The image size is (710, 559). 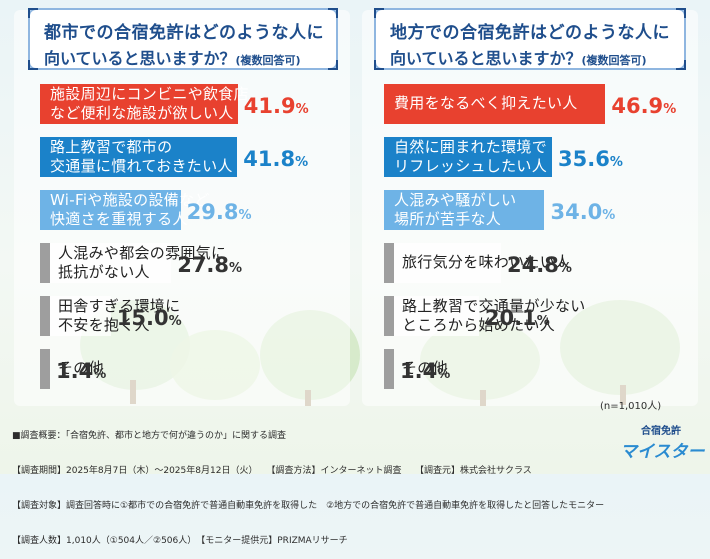 I want to click on right-question-note: (複数回答可), so click(x=614, y=60).